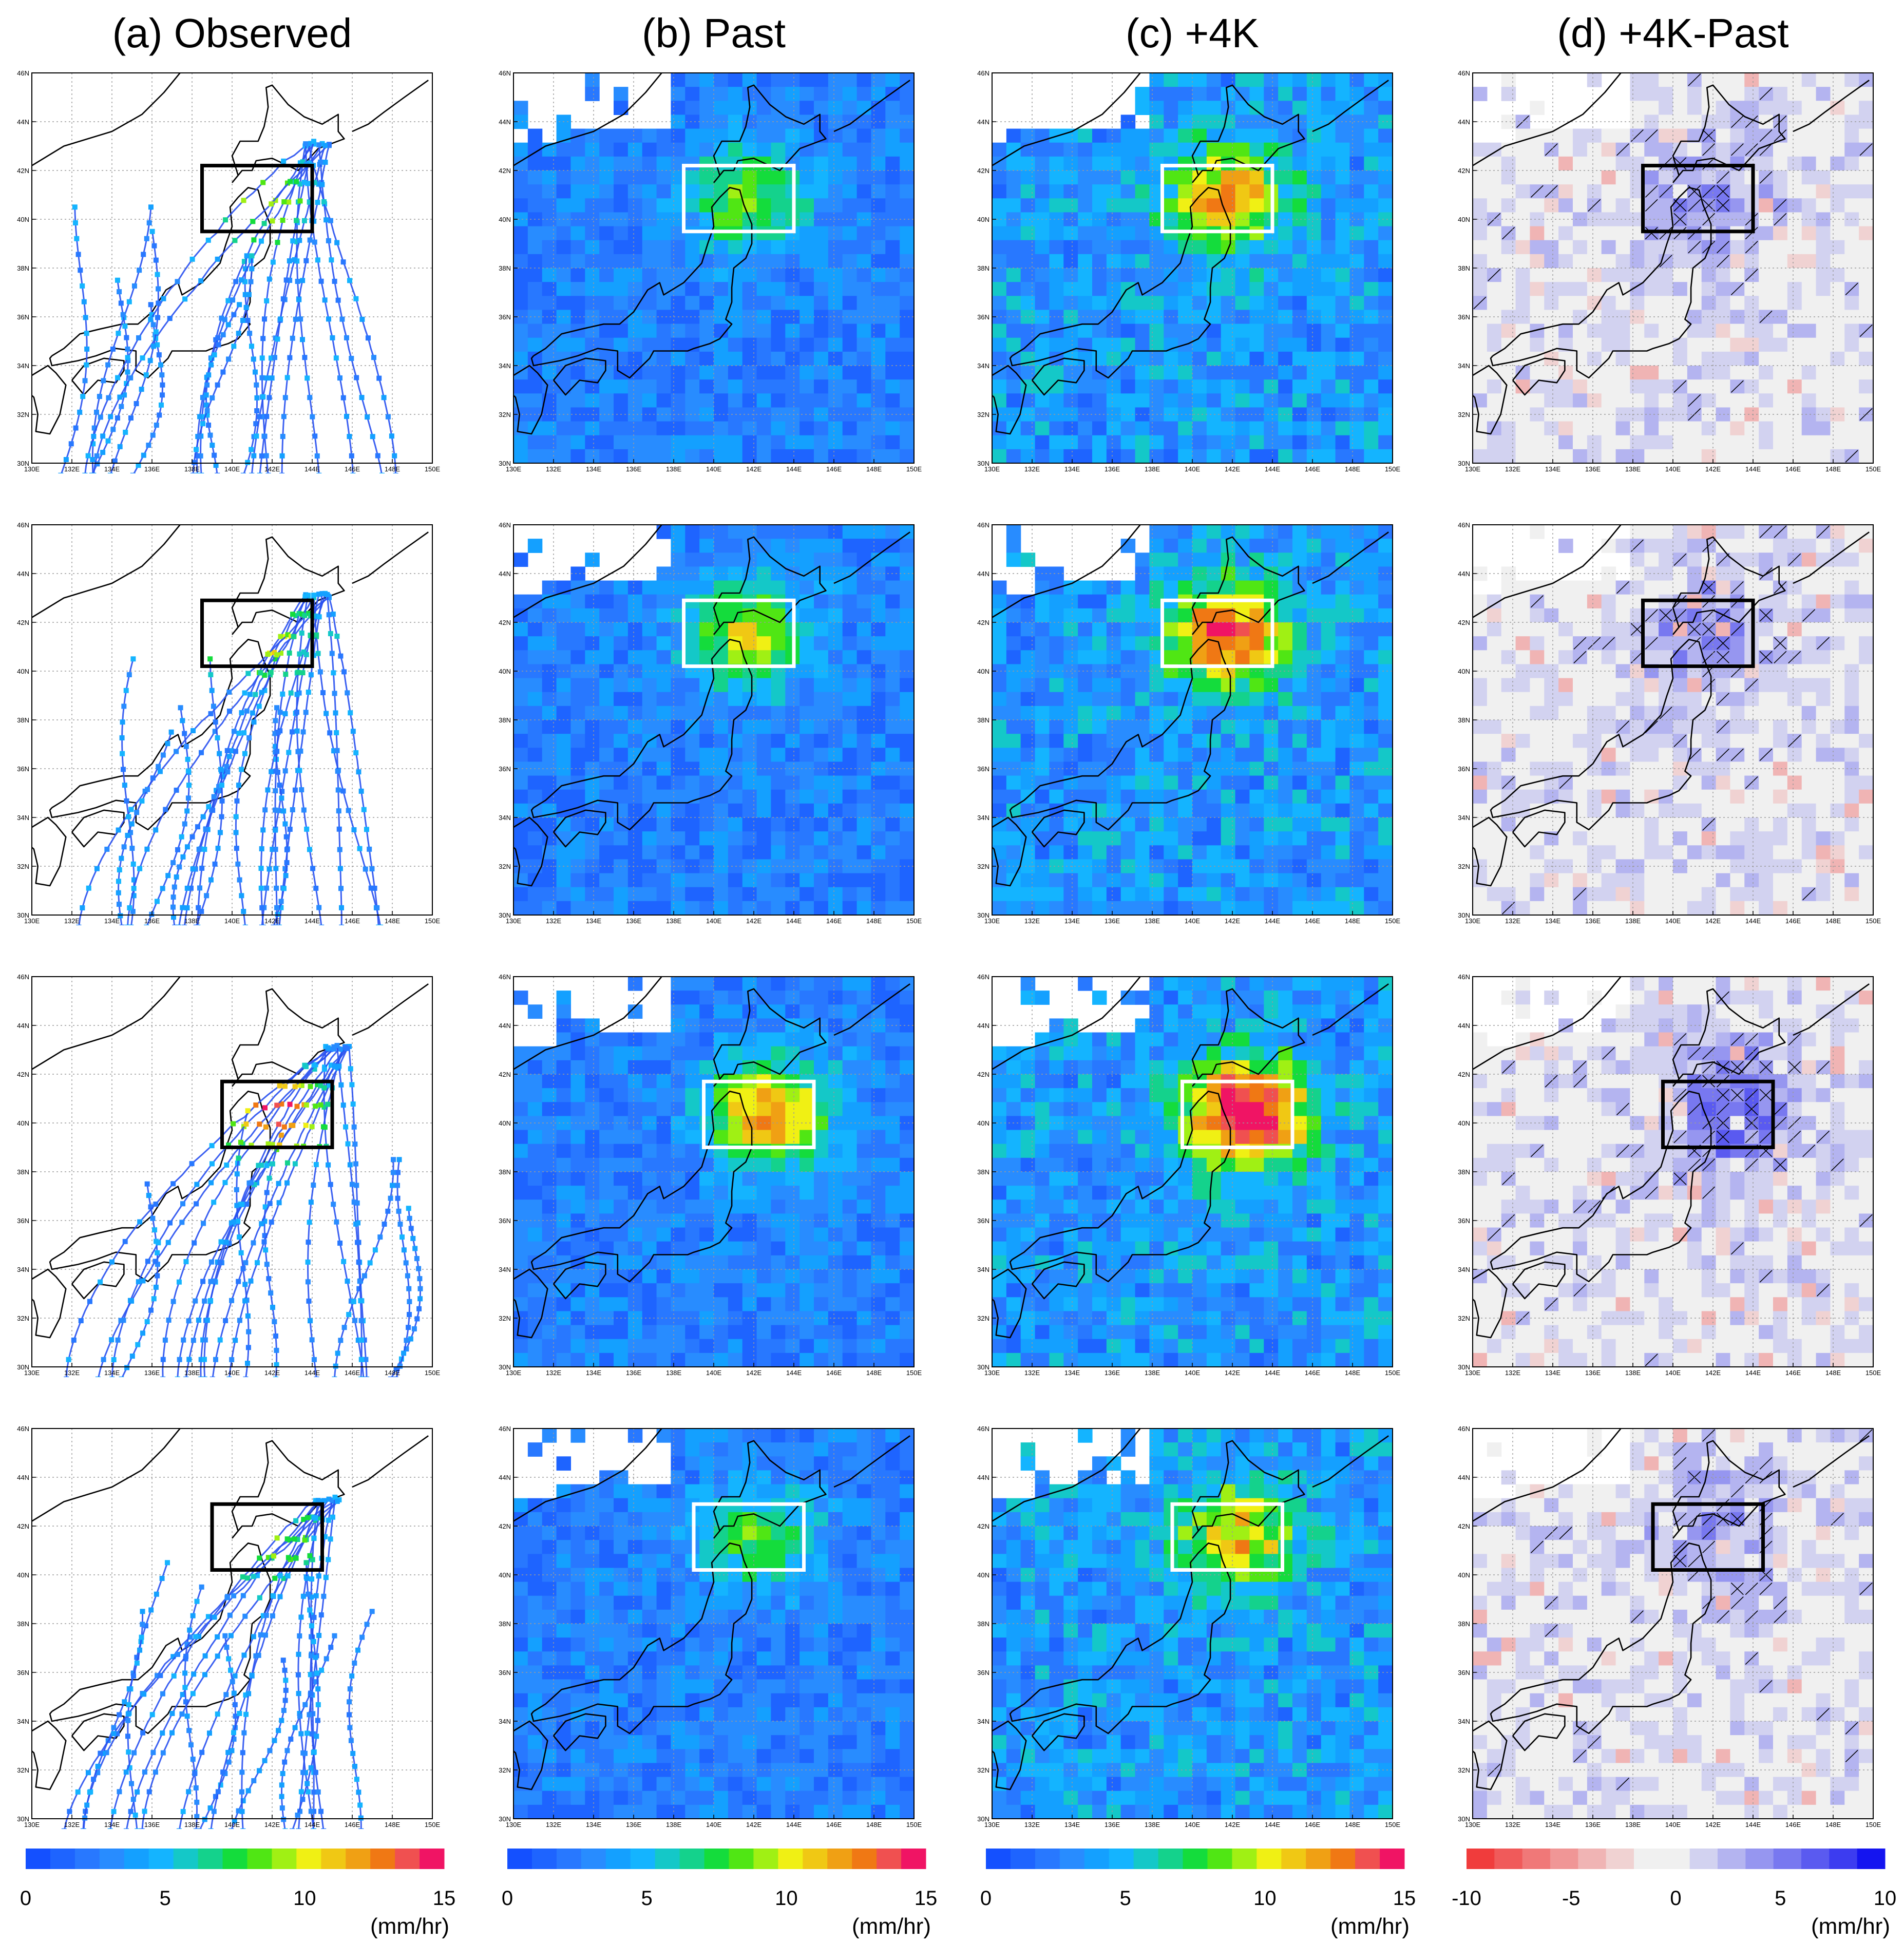  I want to click on lat-tick-label: 44N, so click(983, 574).